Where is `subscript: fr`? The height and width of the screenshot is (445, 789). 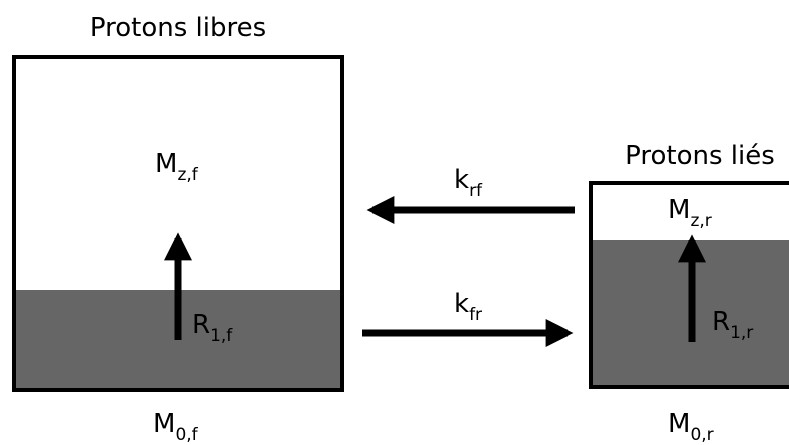 subscript: fr is located at coordinates (475, 315).